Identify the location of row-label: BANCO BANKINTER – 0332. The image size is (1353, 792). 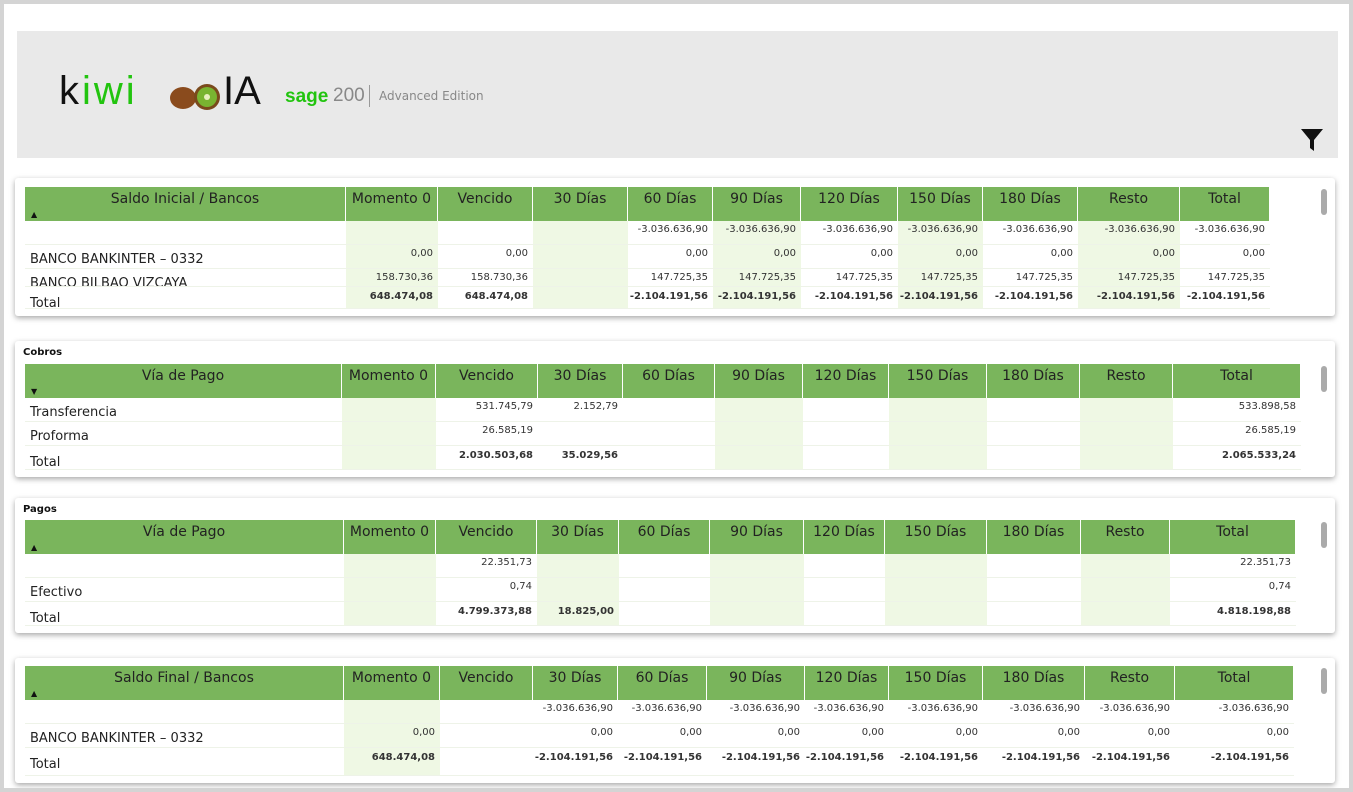
(184, 736).